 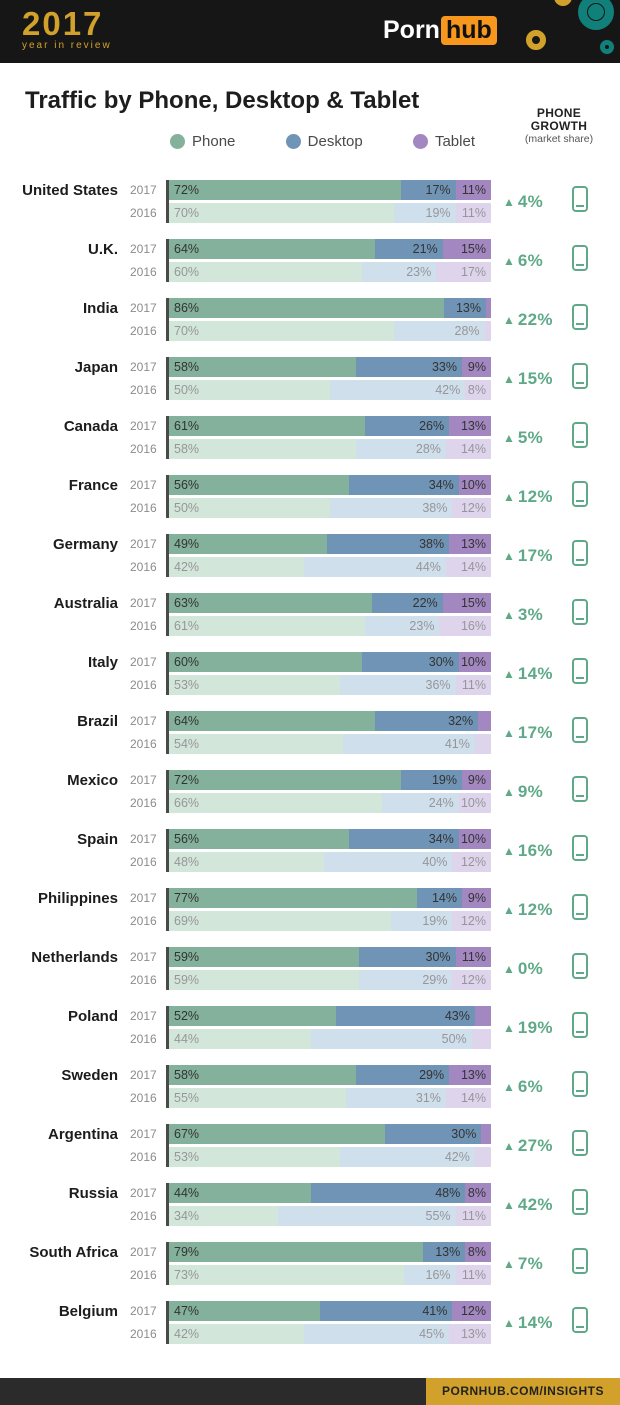 I want to click on tablet-segment: 9%, so click(x=476, y=780).